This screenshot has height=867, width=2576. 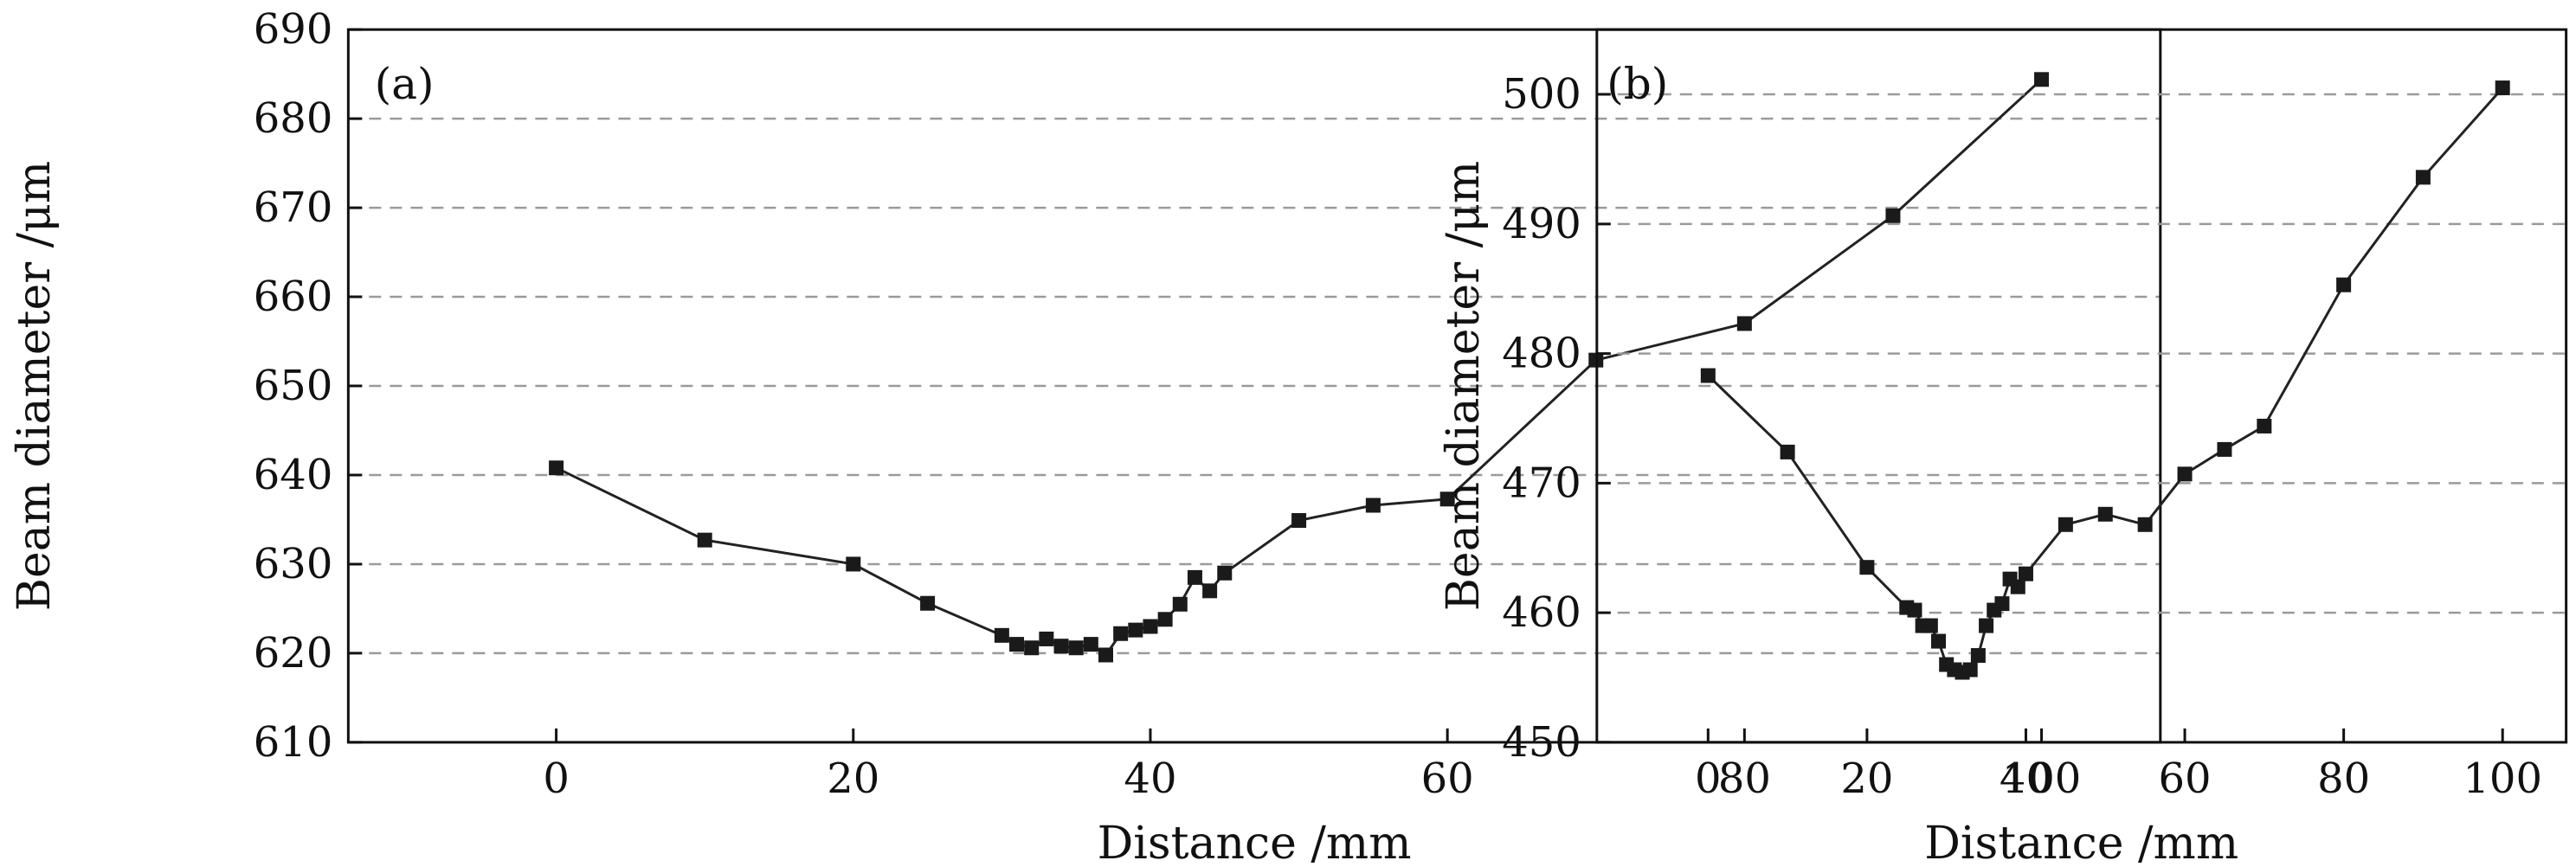 What do you see at coordinates (293, 653) in the screenshot?
I see `y-tick-label: 620` at bounding box center [293, 653].